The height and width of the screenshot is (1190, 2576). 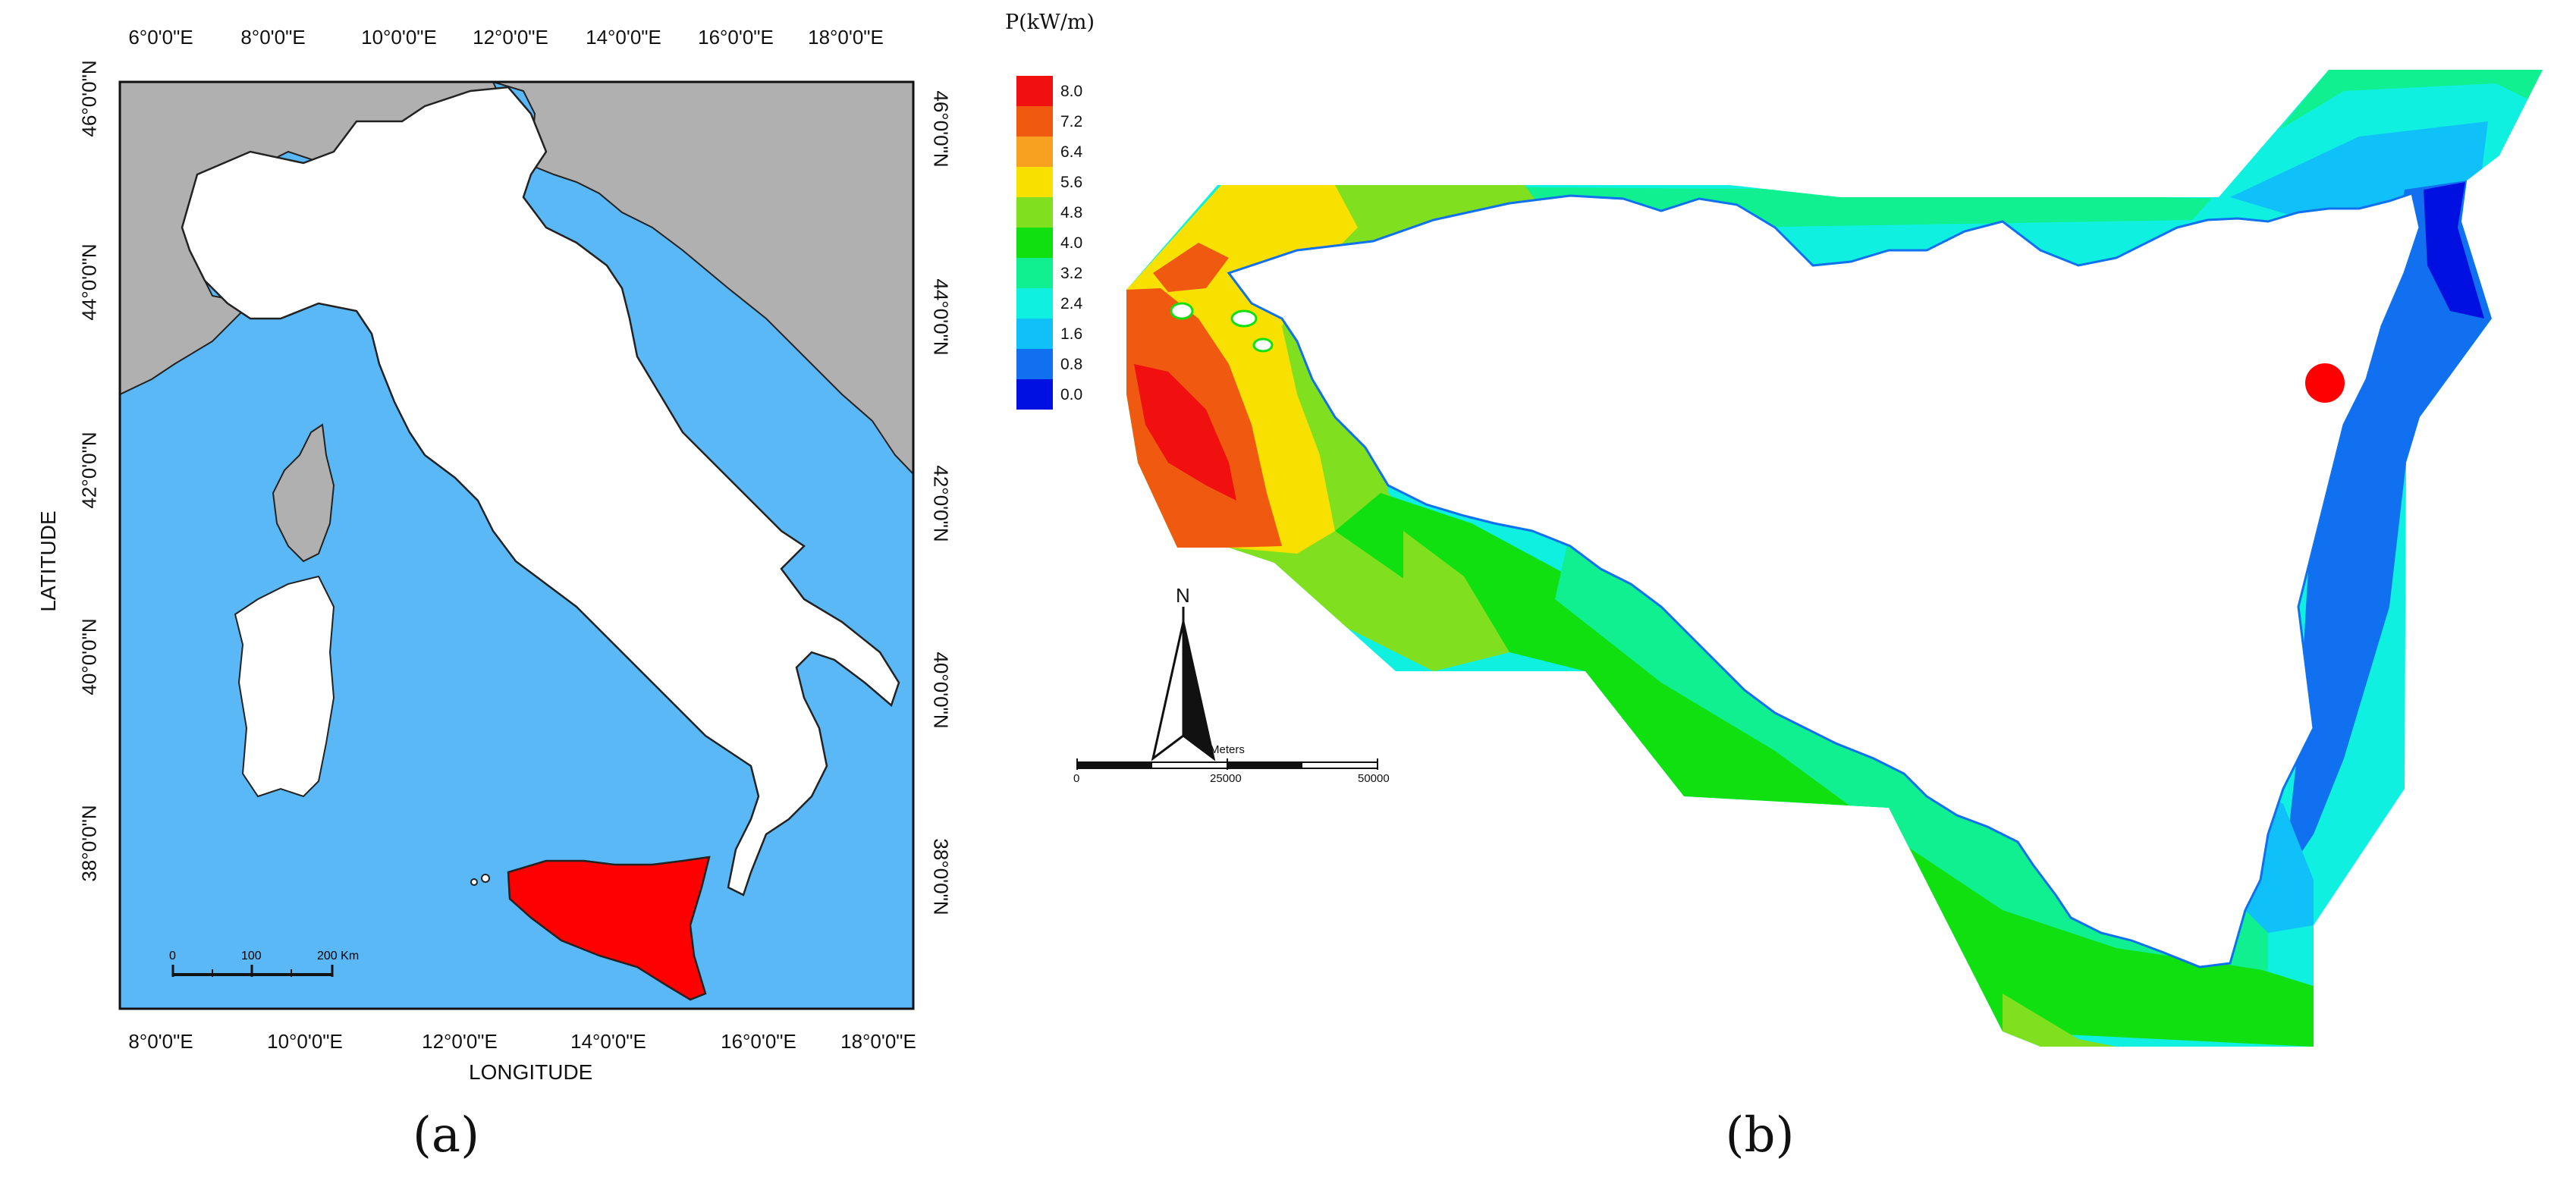 What do you see at coordinates (941, 876) in the screenshot?
I see `right-tick: 38°0'0"N` at bounding box center [941, 876].